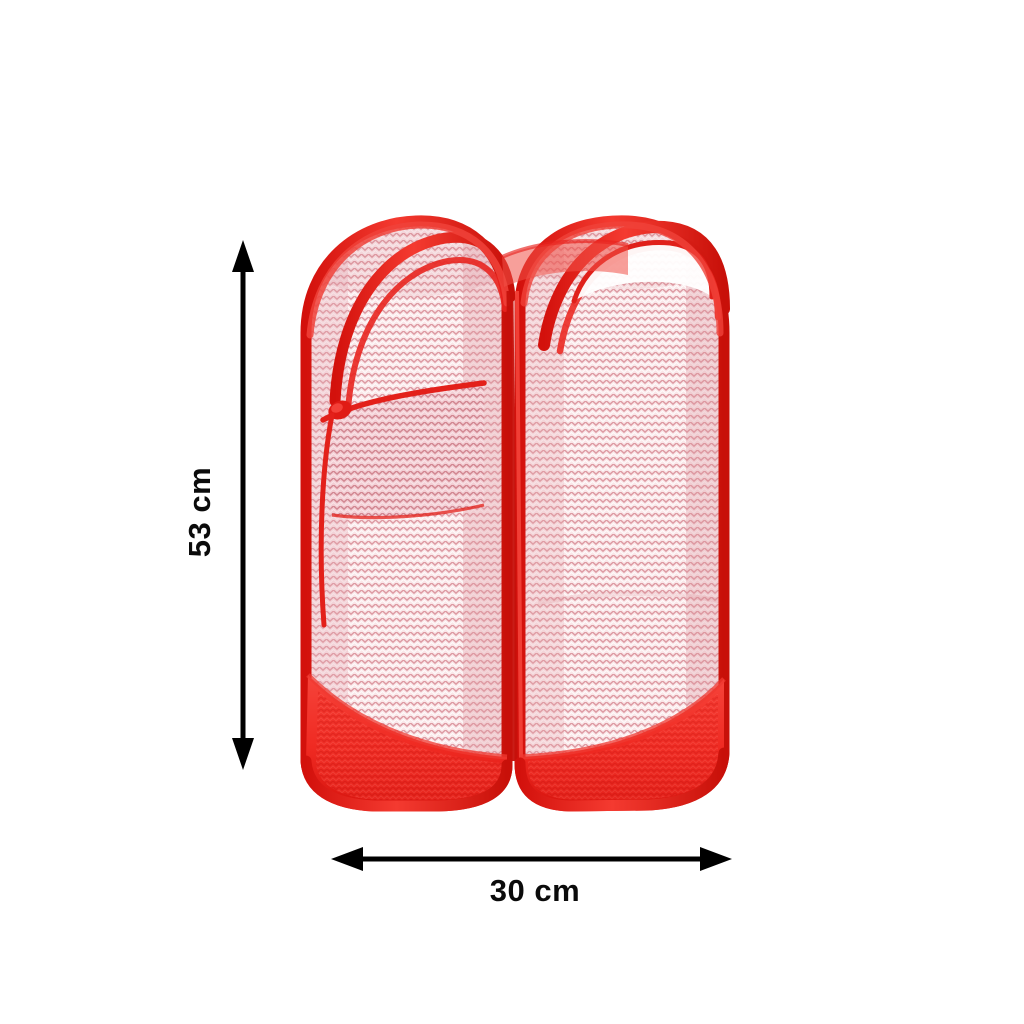 The width and height of the screenshot is (1024, 1024). I want to click on width-dimension-label: 30 cm, so click(535, 890).